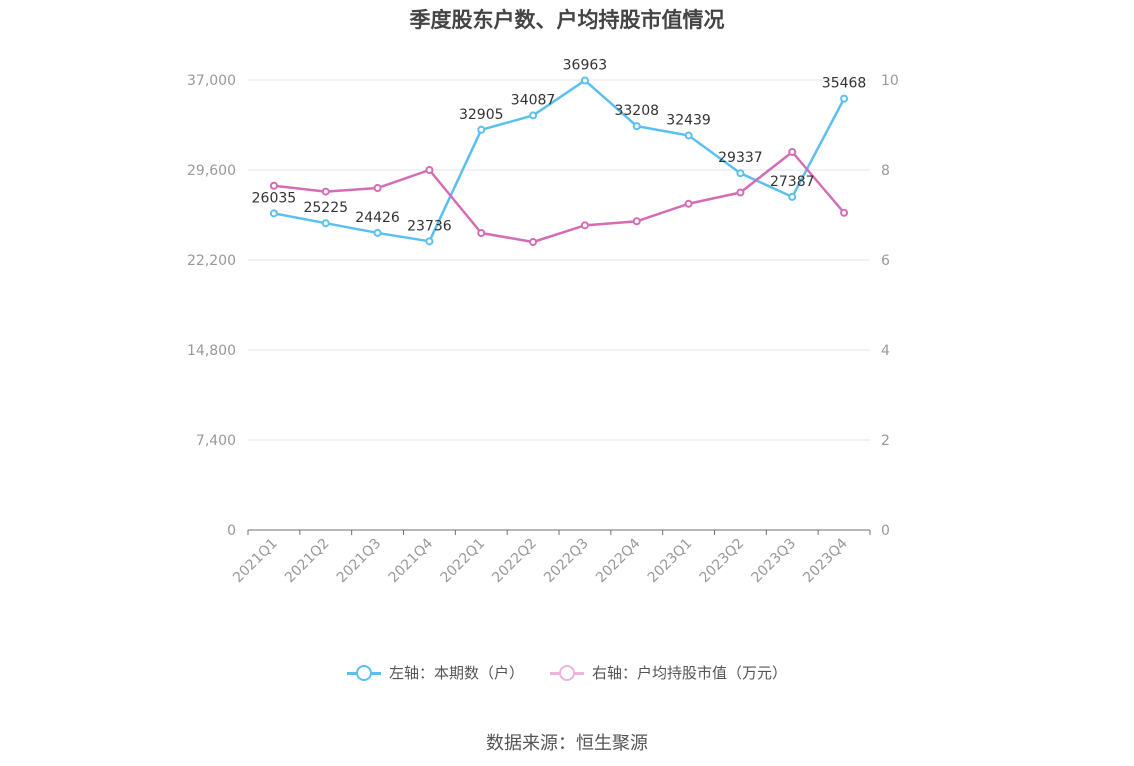 The height and width of the screenshot is (766, 1134). What do you see at coordinates (231, 531) in the screenshot?
I see `left-axis-tick-label: 0` at bounding box center [231, 531].